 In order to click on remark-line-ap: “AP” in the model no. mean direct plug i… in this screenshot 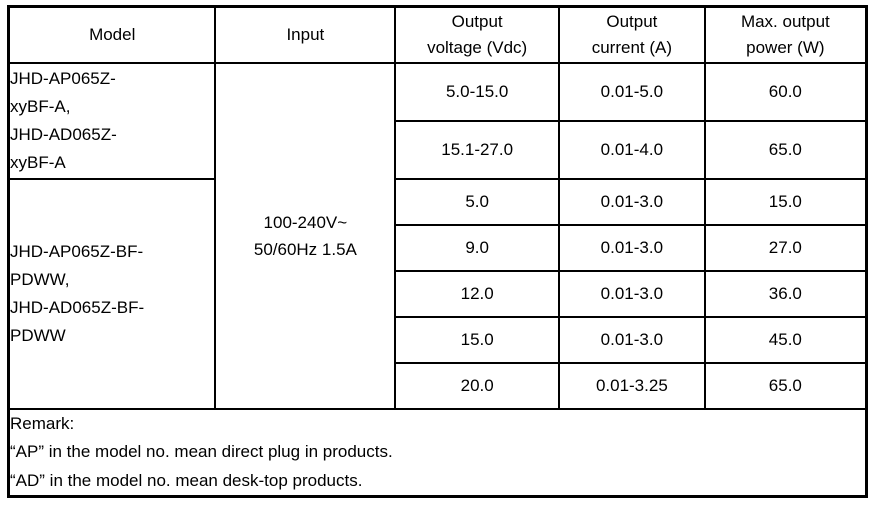, I will do `click(201, 451)`.